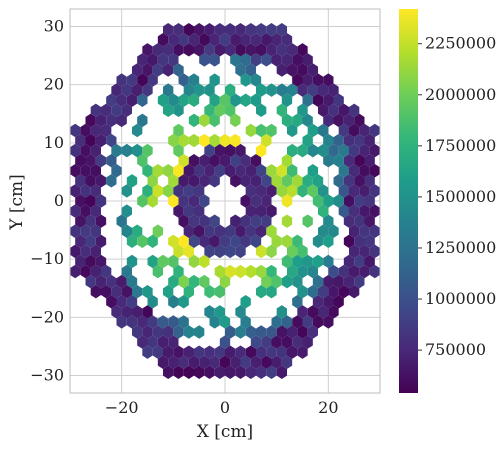 The height and width of the screenshot is (449, 502). I want to click on x-tick-label: 20, so click(328, 407).